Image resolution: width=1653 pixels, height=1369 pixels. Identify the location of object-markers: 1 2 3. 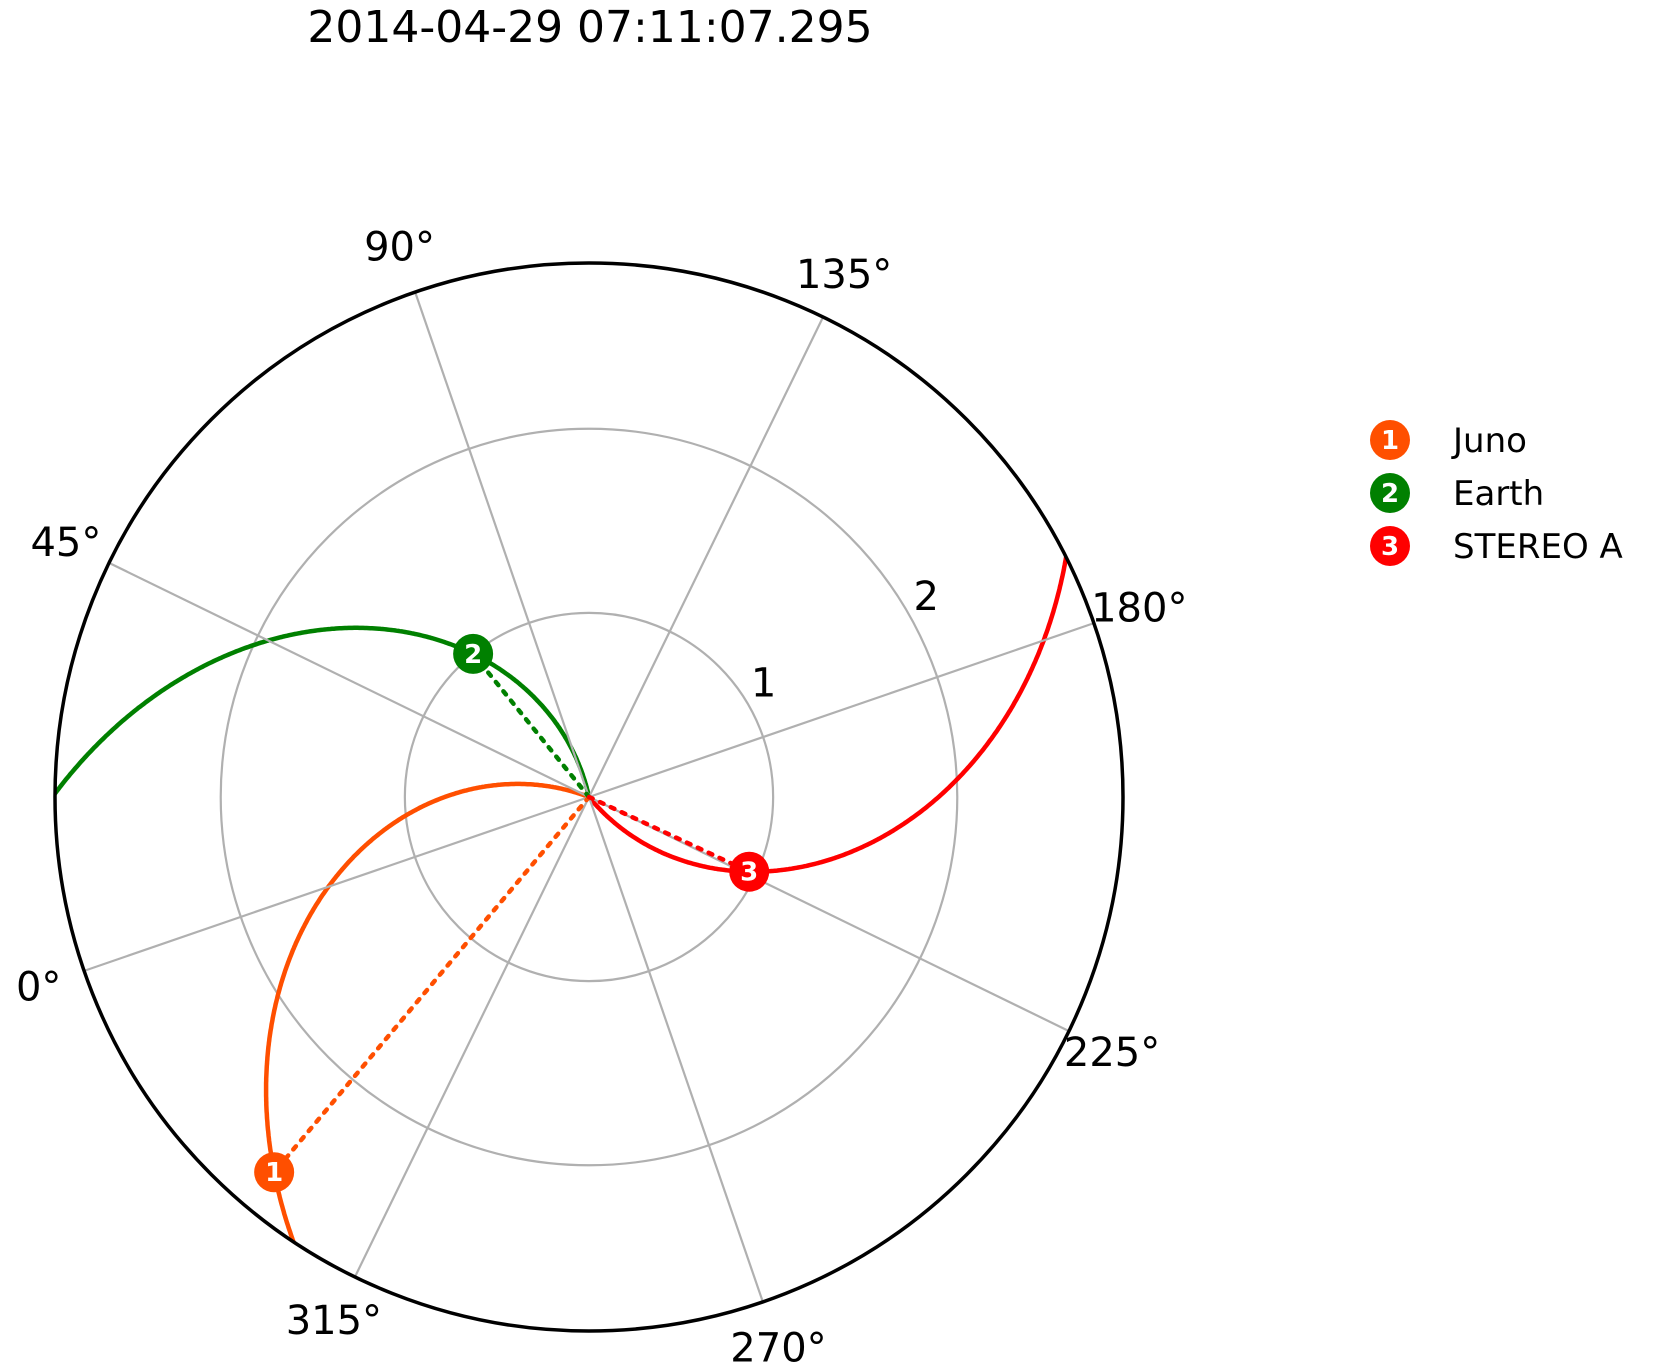
(512, 913).